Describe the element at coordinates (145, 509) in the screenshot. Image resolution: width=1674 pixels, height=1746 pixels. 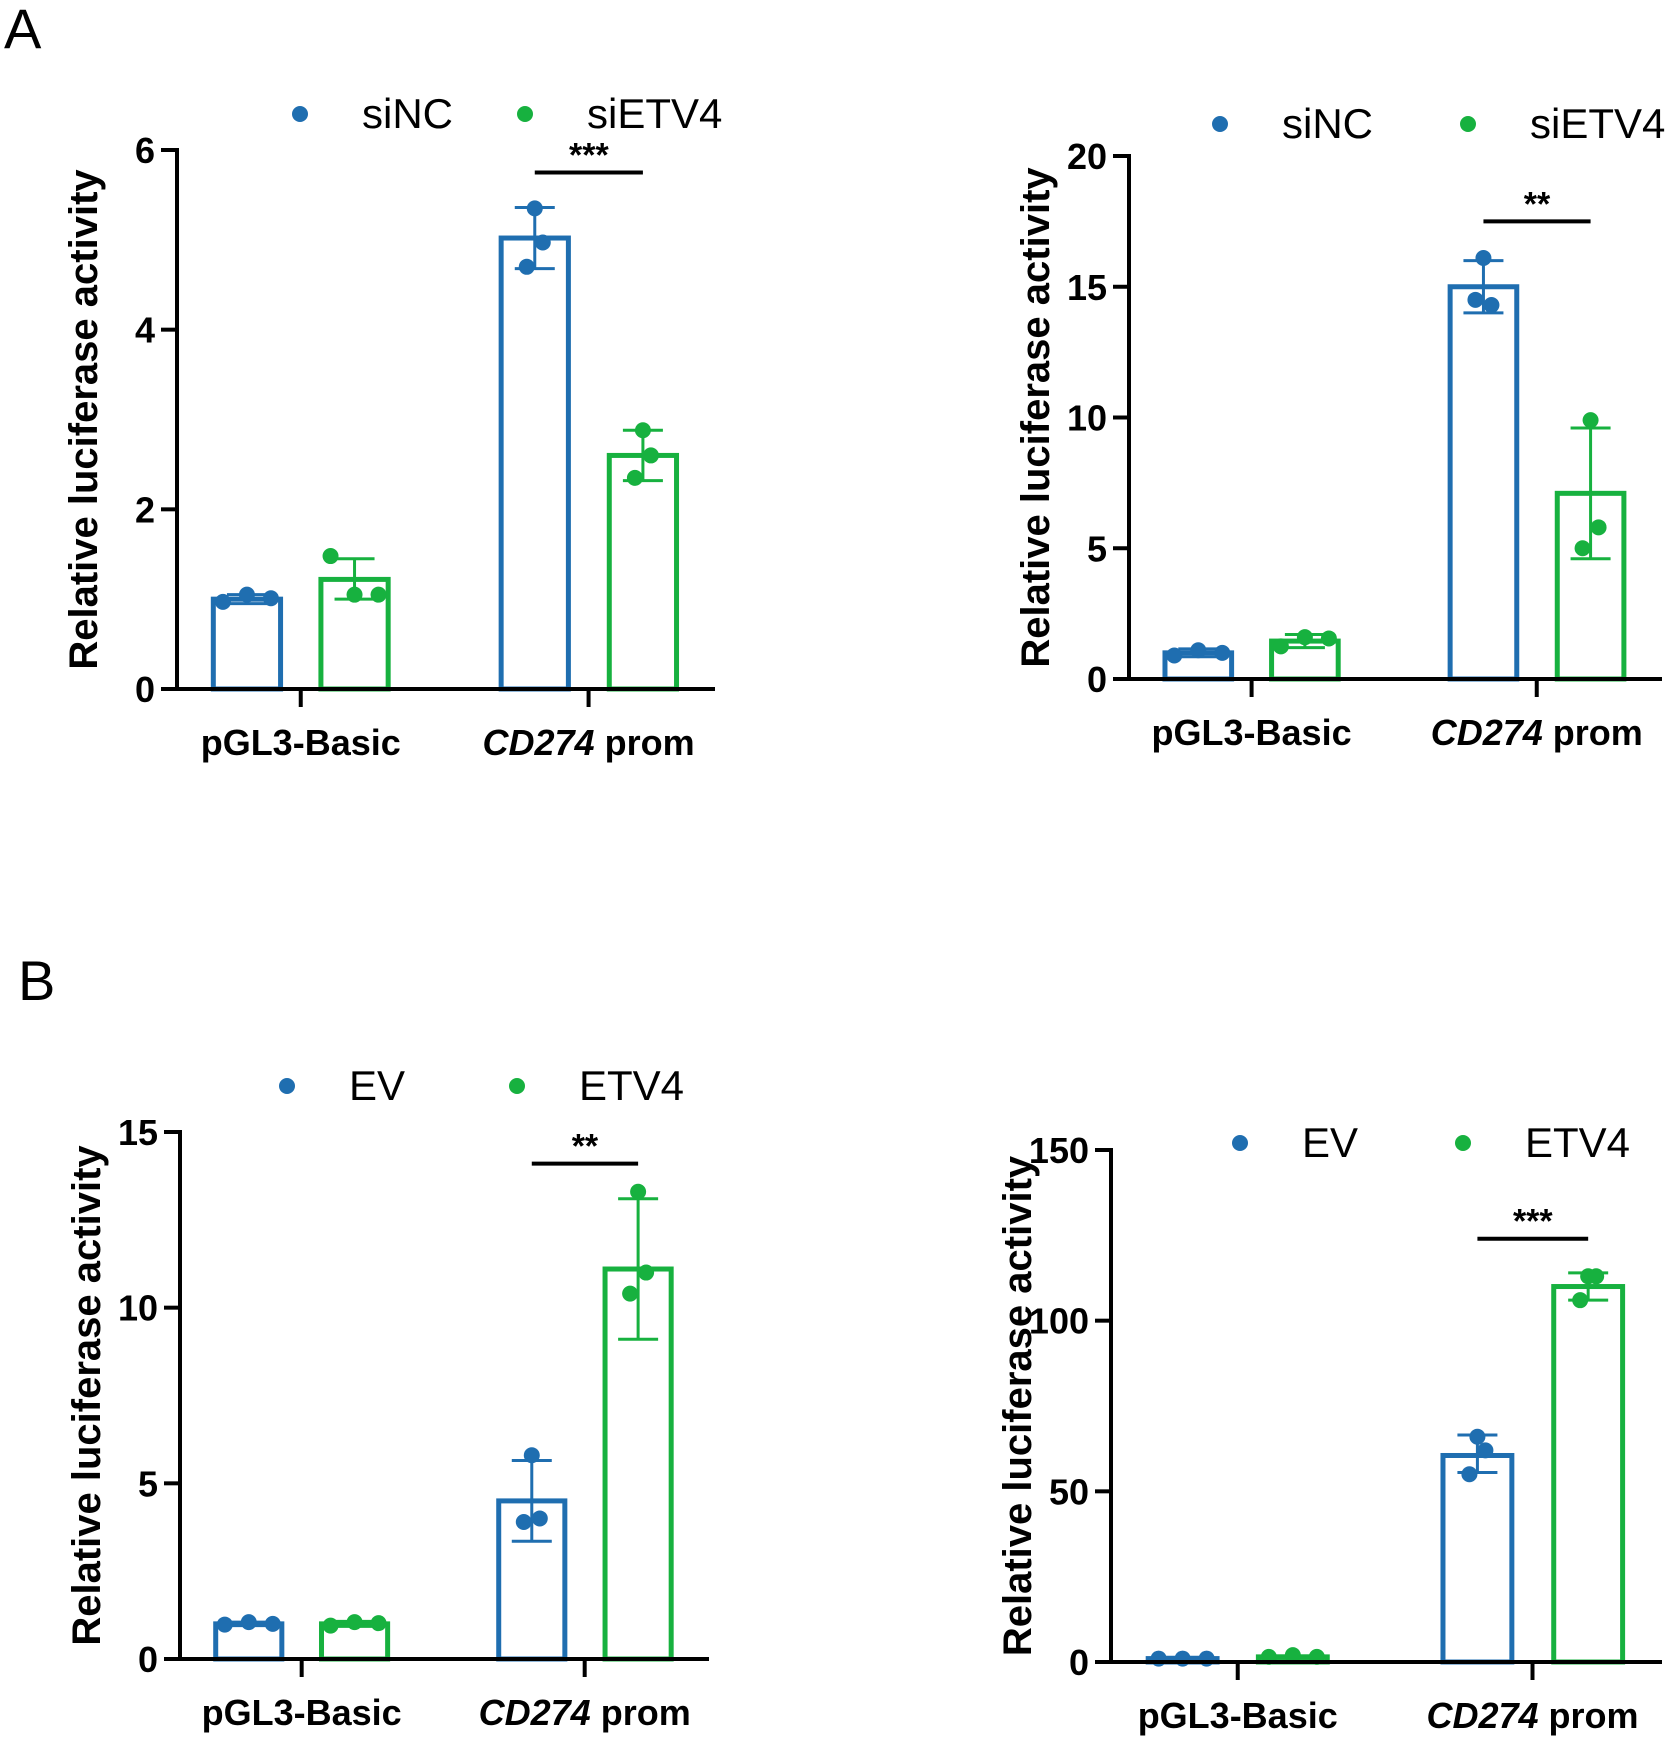
I see `y-tick-label: 2` at that location.